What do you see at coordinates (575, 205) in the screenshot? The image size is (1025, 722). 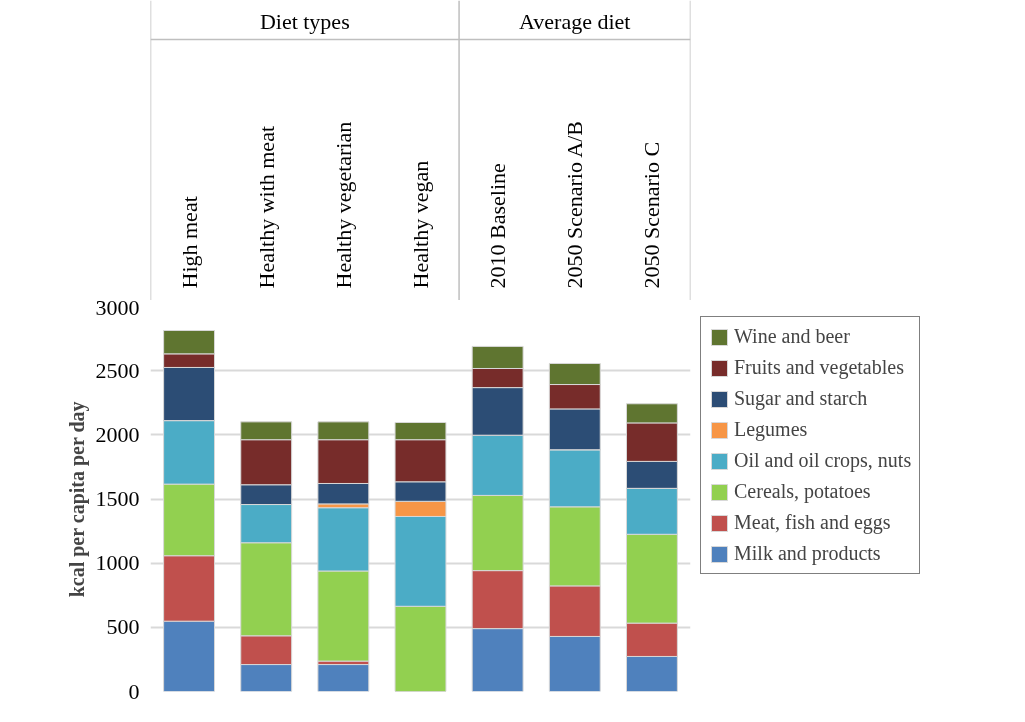 I see `x-tick-label: 2050 Scenario A/B` at bounding box center [575, 205].